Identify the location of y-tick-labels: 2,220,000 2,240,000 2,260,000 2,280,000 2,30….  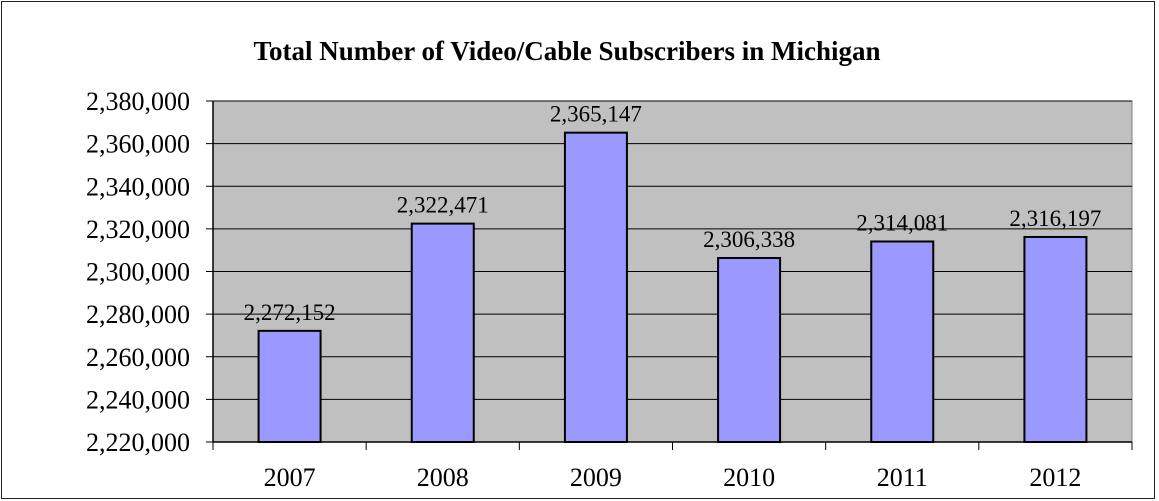
(138, 272).